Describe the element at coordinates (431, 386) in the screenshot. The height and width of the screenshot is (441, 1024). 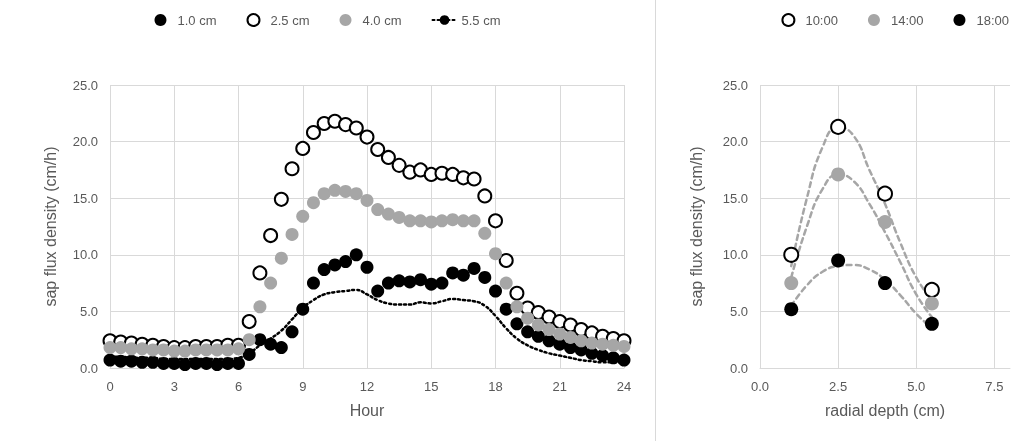
I see `x-tick-label: 15` at that location.